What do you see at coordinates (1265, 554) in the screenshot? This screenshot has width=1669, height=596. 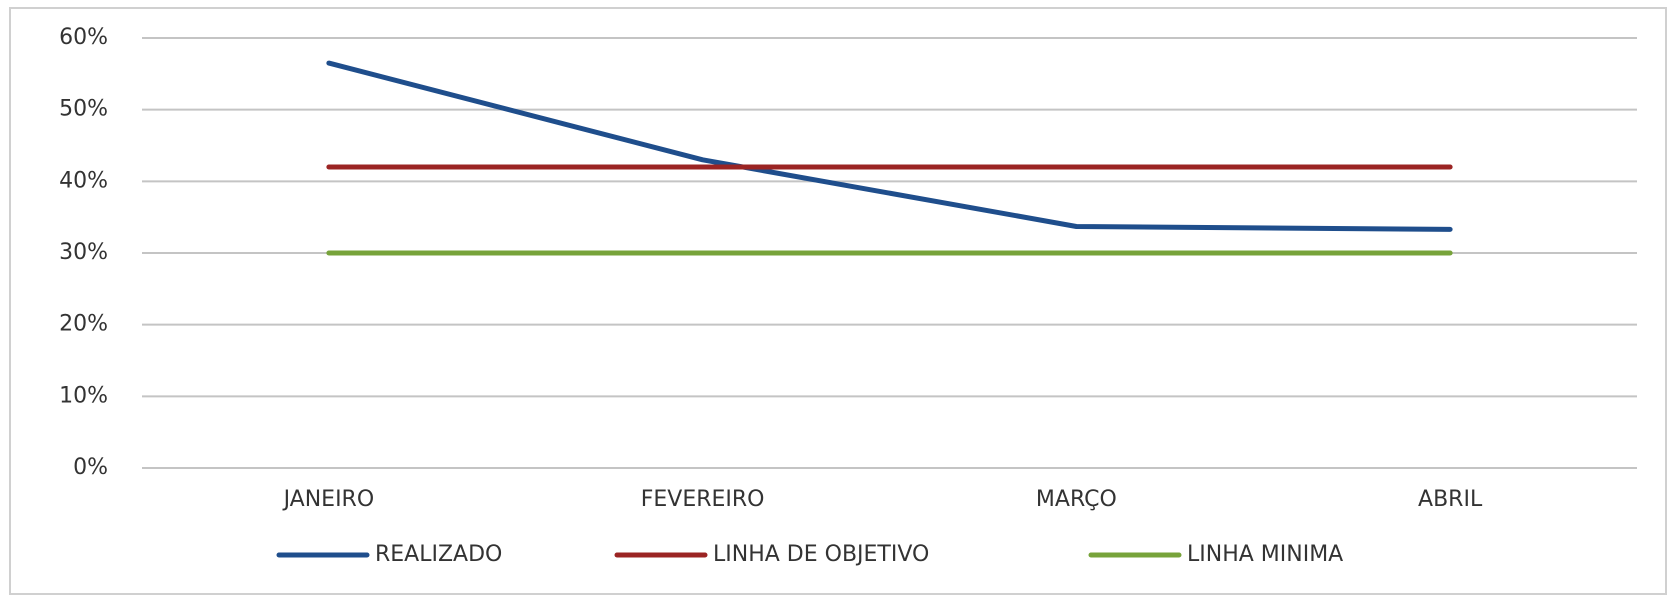 I see `legend-label: LINHA MINIMA` at bounding box center [1265, 554].